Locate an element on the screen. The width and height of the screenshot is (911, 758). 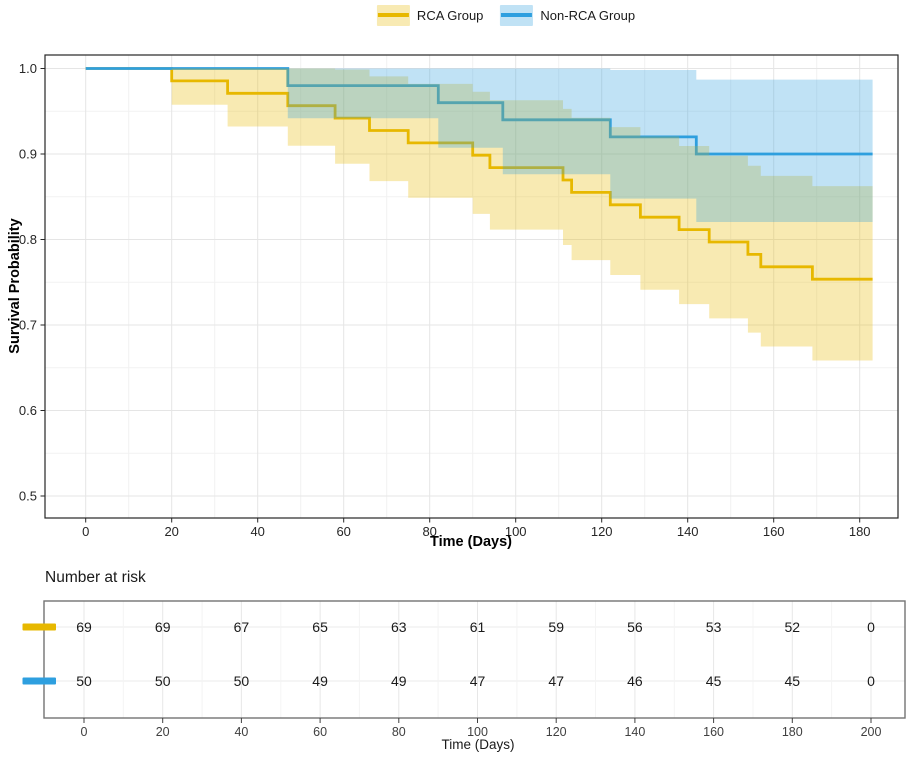
risk-count: 46 is located at coordinates (635, 681).